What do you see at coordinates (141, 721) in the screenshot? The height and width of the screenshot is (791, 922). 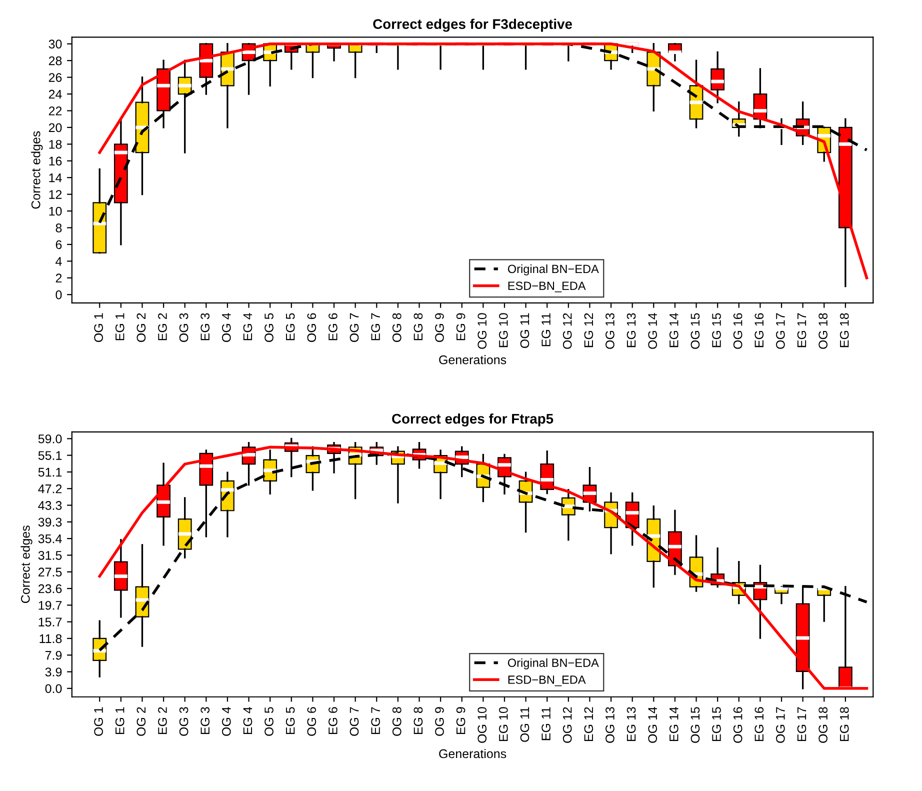 I see `x-tick-label: OG 2` at bounding box center [141, 721].